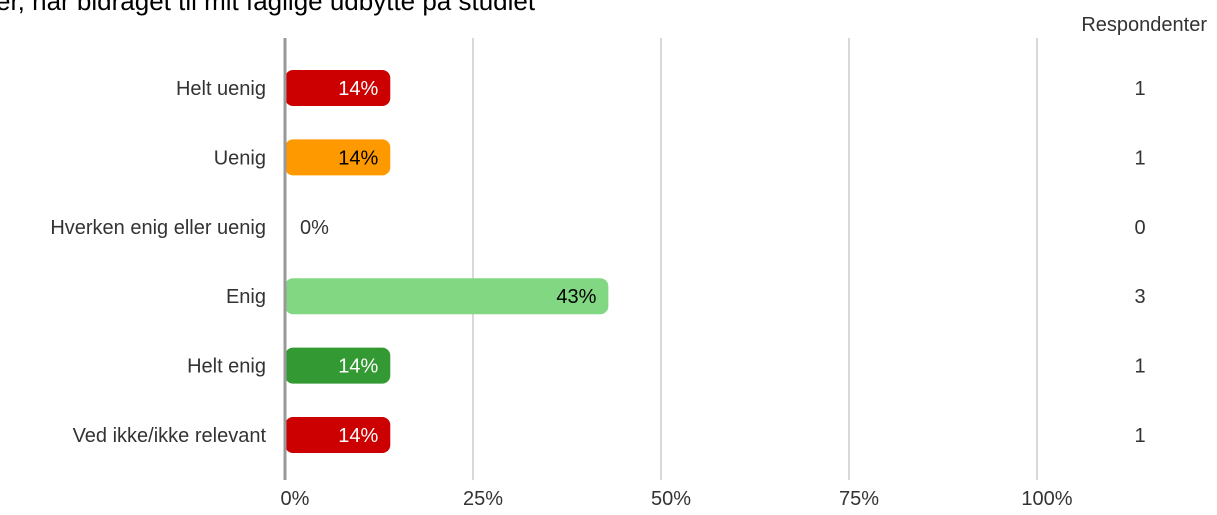 This screenshot has height=515, width=1217. Describe the element at coordinates (246, 297) in the screenshot. I see `category-label: Enig` at that location.